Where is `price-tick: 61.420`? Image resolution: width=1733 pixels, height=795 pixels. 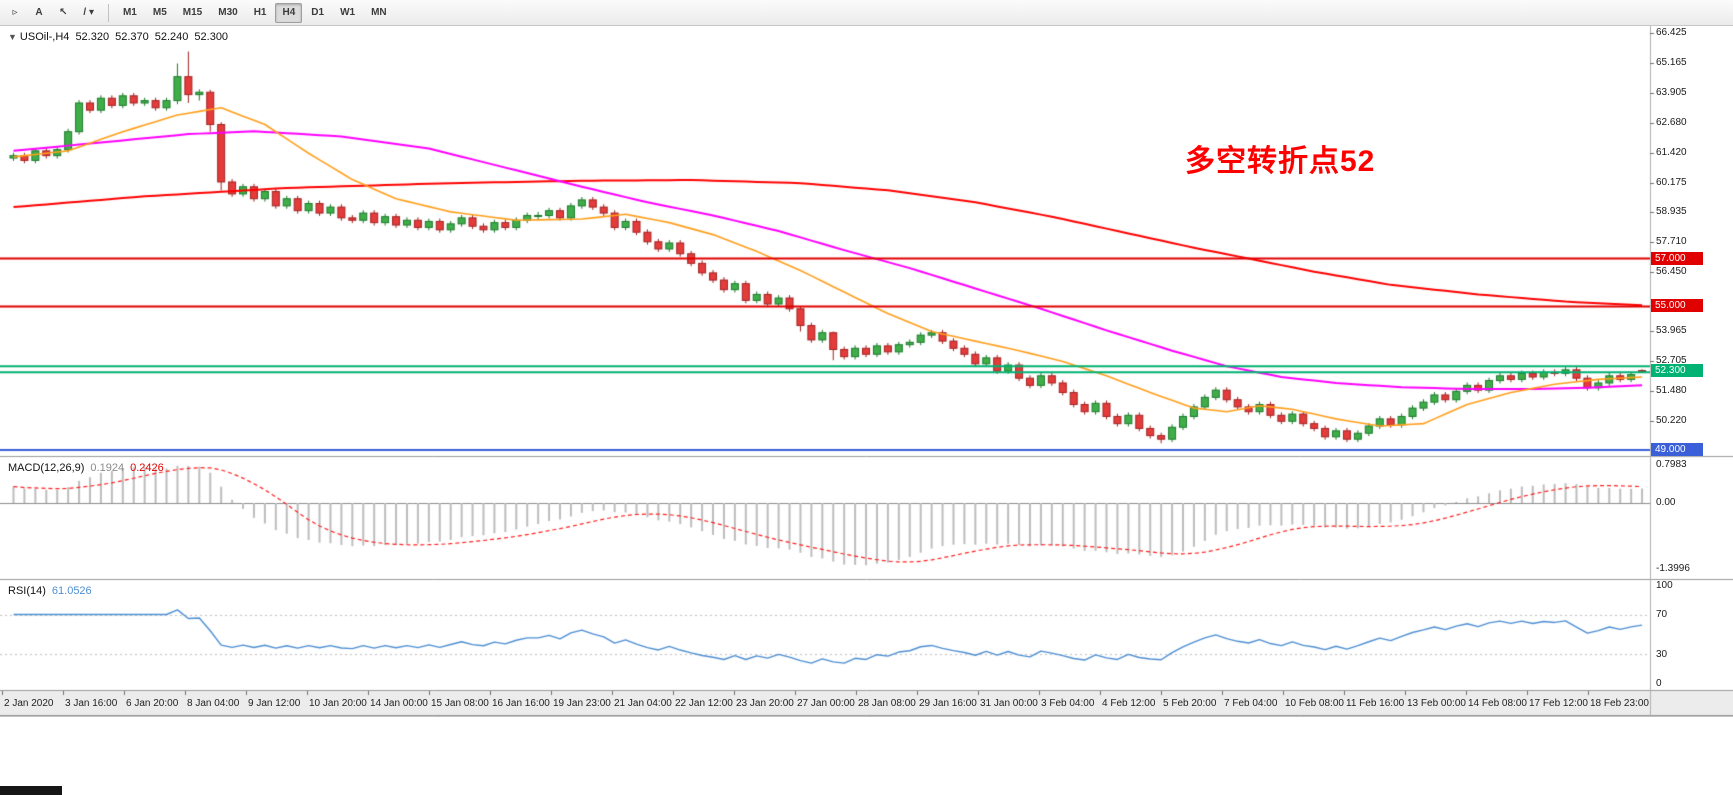 price-tick: 61.420 is located at coordinates (1671, 152).